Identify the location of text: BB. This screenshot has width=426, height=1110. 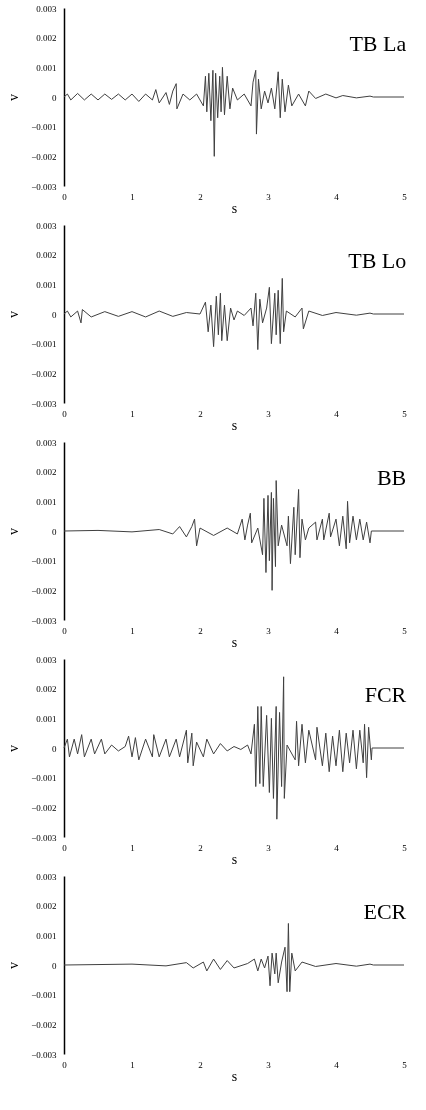
(391, 477).